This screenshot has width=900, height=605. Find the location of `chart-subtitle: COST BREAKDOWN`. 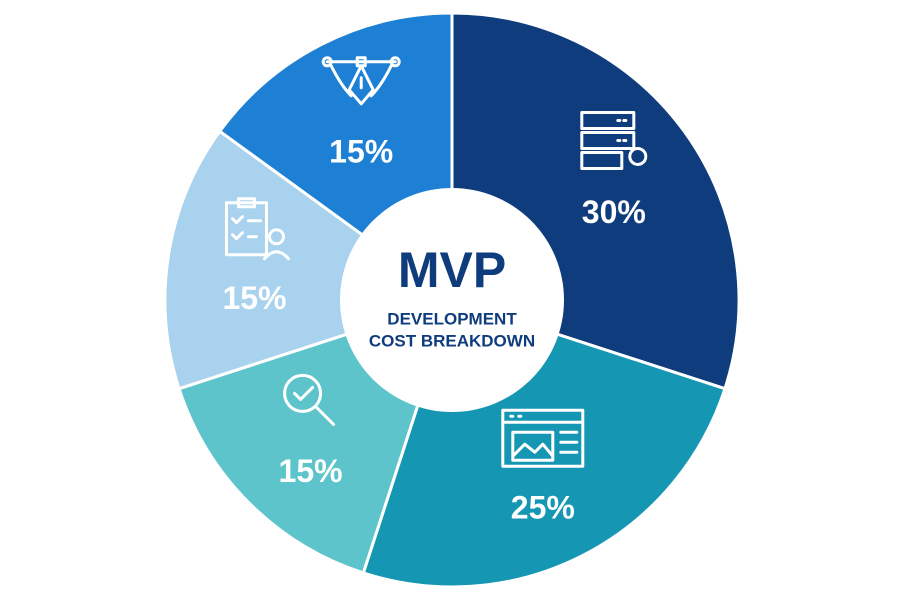

chart-subtitle: COST BREAKDOWN is located at coordinates (452, 340).